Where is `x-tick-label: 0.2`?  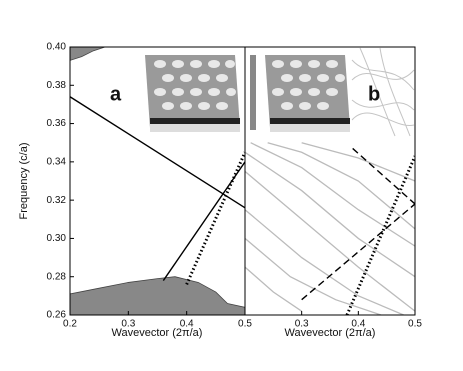 x-tick-label: 0.2 is located at coordinates (70, 324).